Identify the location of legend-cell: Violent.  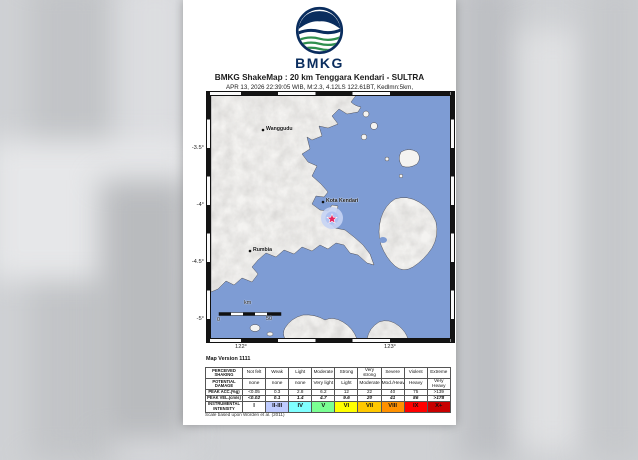
(415, 373).